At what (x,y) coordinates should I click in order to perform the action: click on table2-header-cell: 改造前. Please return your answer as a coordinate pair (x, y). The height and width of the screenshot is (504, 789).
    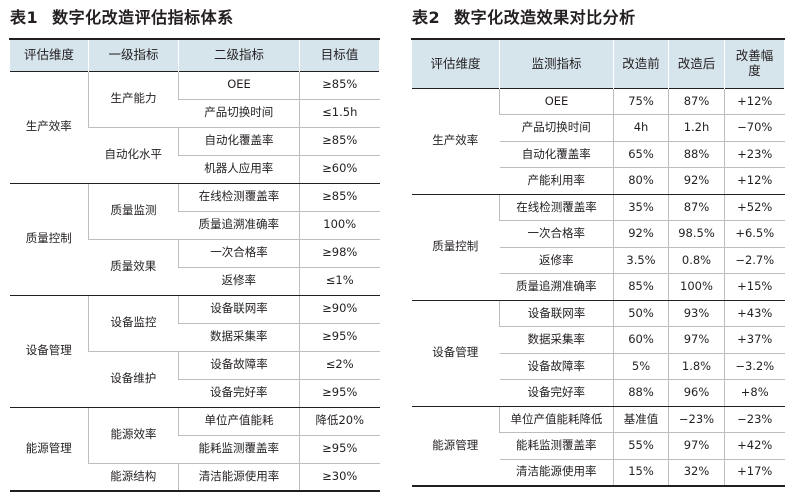
    Looking at the image, I should click on (641, 63).